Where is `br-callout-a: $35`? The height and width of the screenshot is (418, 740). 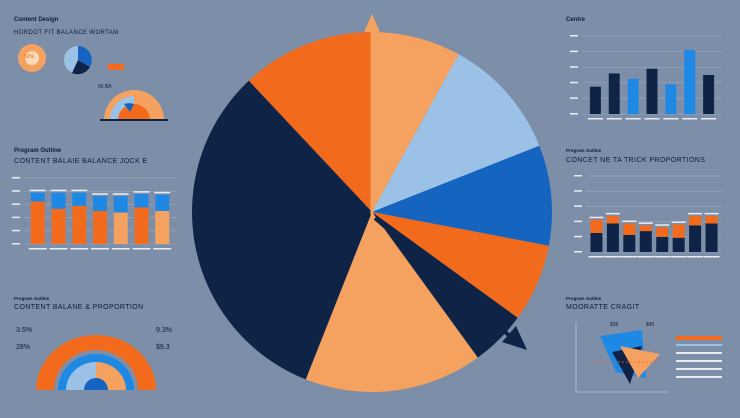
br-callout-a: $35 is located at coordinates (614, 325).